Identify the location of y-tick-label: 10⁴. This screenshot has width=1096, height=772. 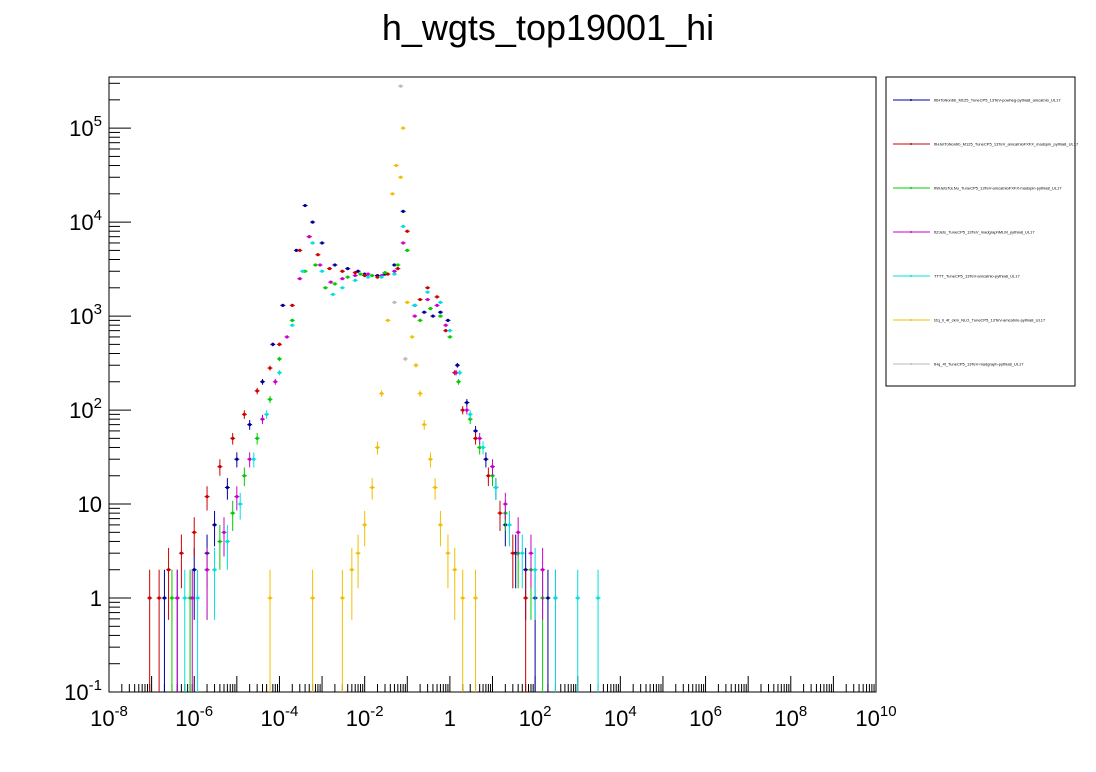
(85, 221).